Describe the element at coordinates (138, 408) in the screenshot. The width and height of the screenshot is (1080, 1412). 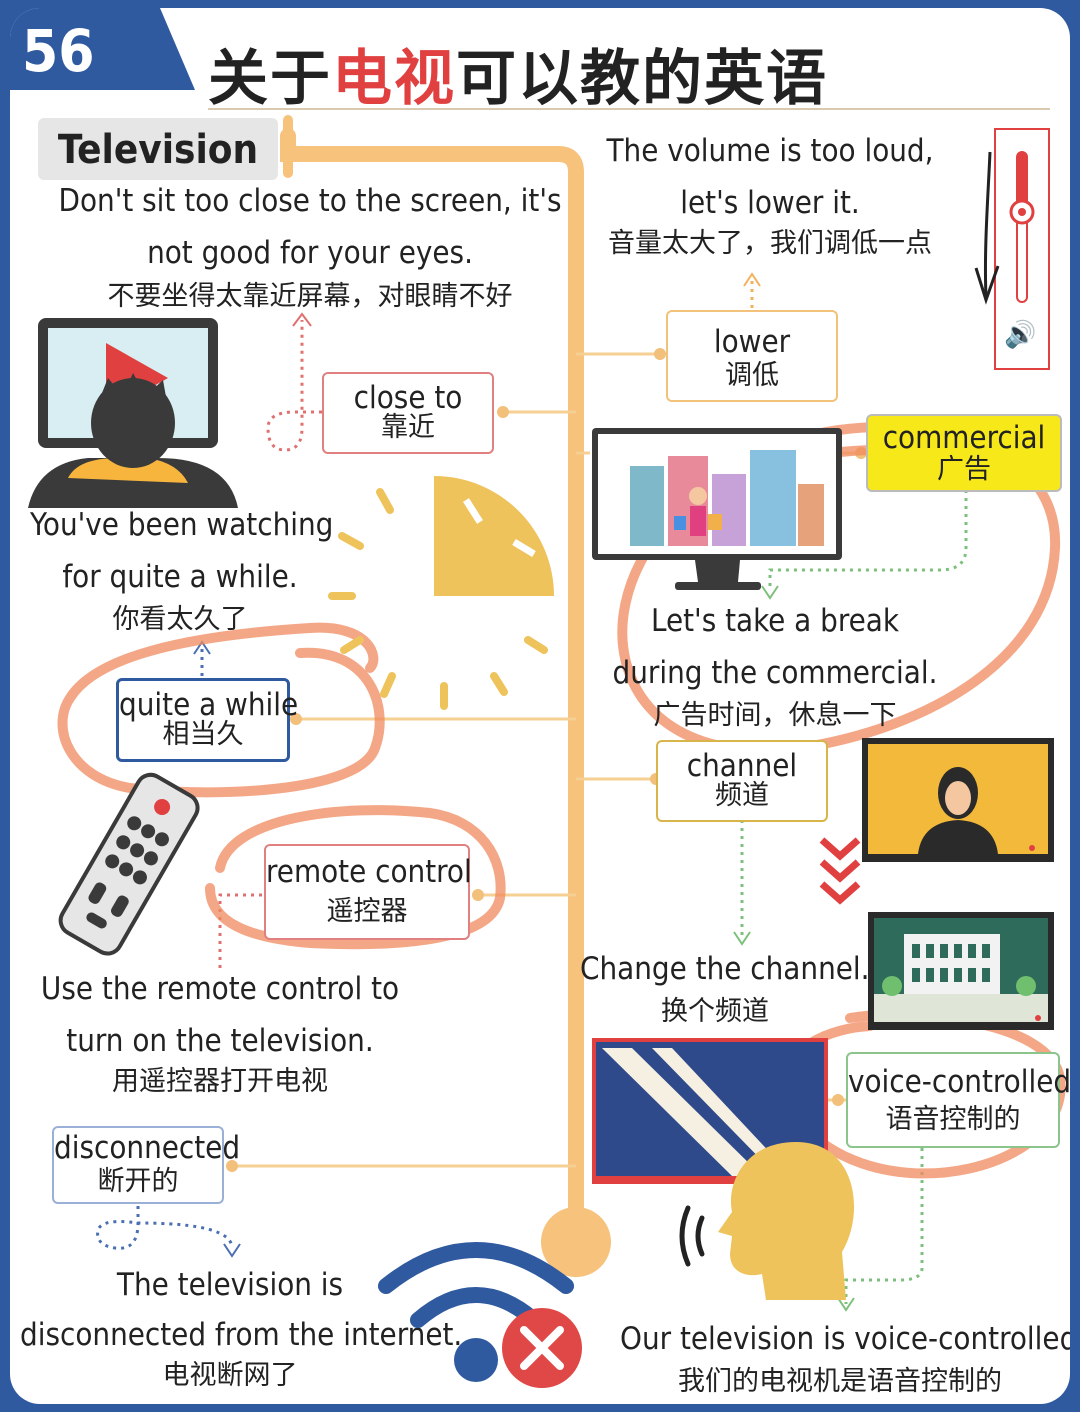
I see `viewer-tv-icon` at that location.